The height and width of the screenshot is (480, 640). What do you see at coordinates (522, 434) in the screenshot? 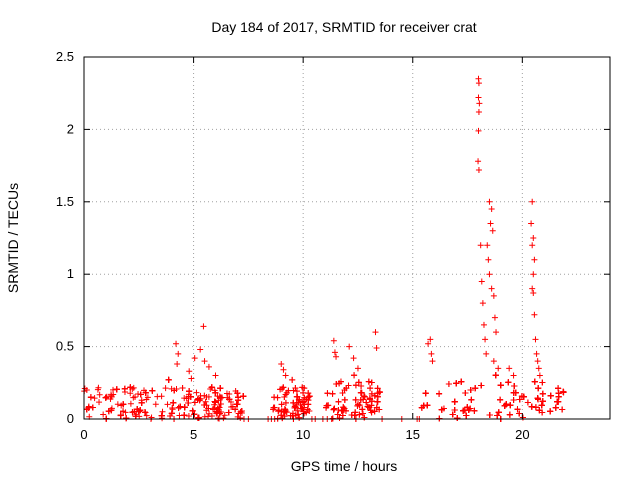
I see `x-tick-label: 20` at bounding box center [522, 434].